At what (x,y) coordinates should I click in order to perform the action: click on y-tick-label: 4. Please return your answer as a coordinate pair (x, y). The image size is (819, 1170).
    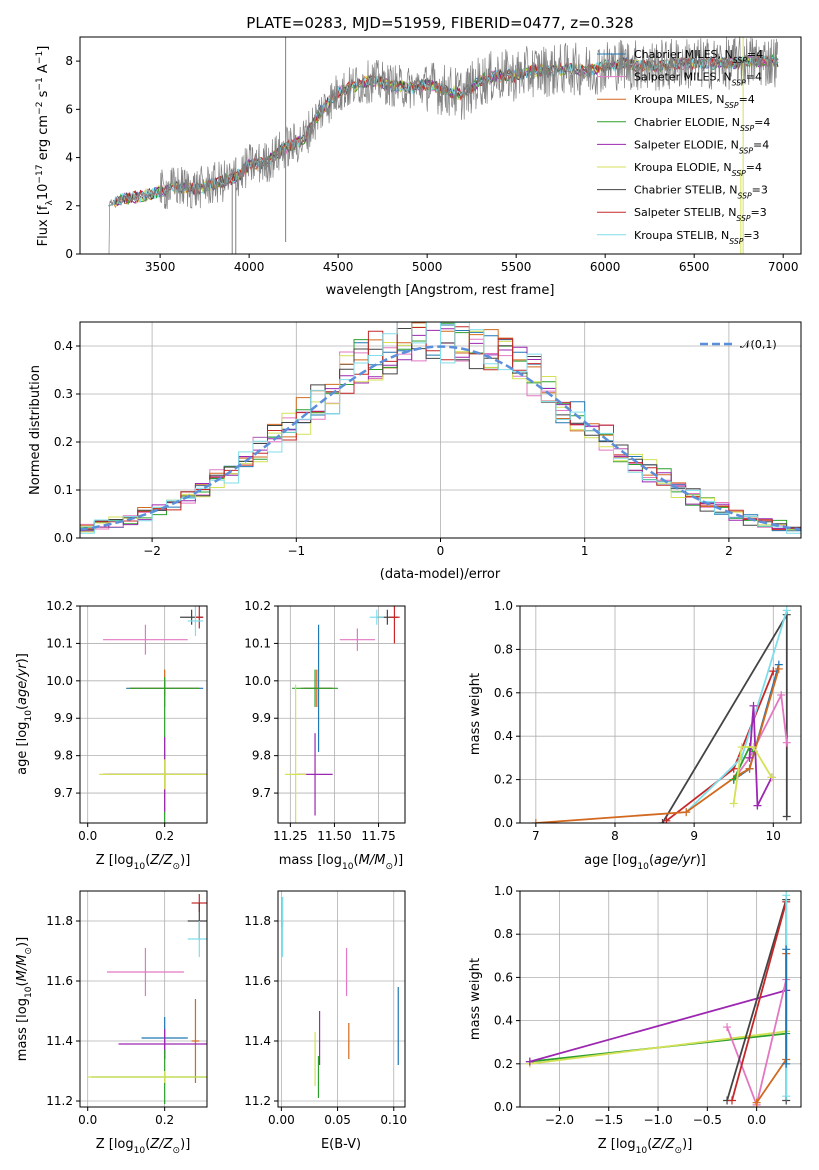
    Looking at the image, I should click on (69, 158).